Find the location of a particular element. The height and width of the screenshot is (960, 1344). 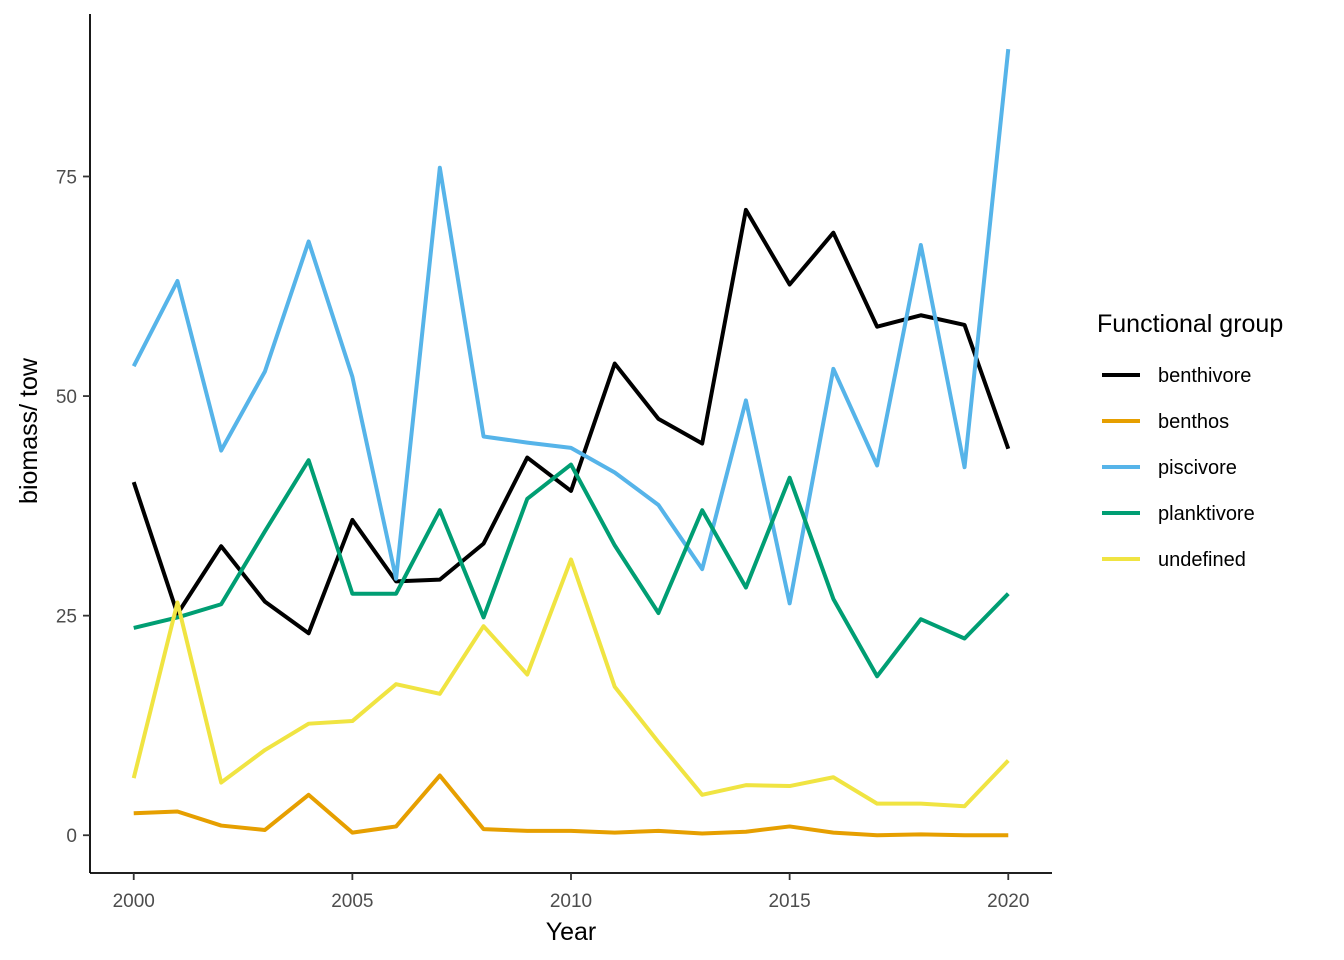

legend-label-benthos: benthos is located at coordinates (1193, 422).